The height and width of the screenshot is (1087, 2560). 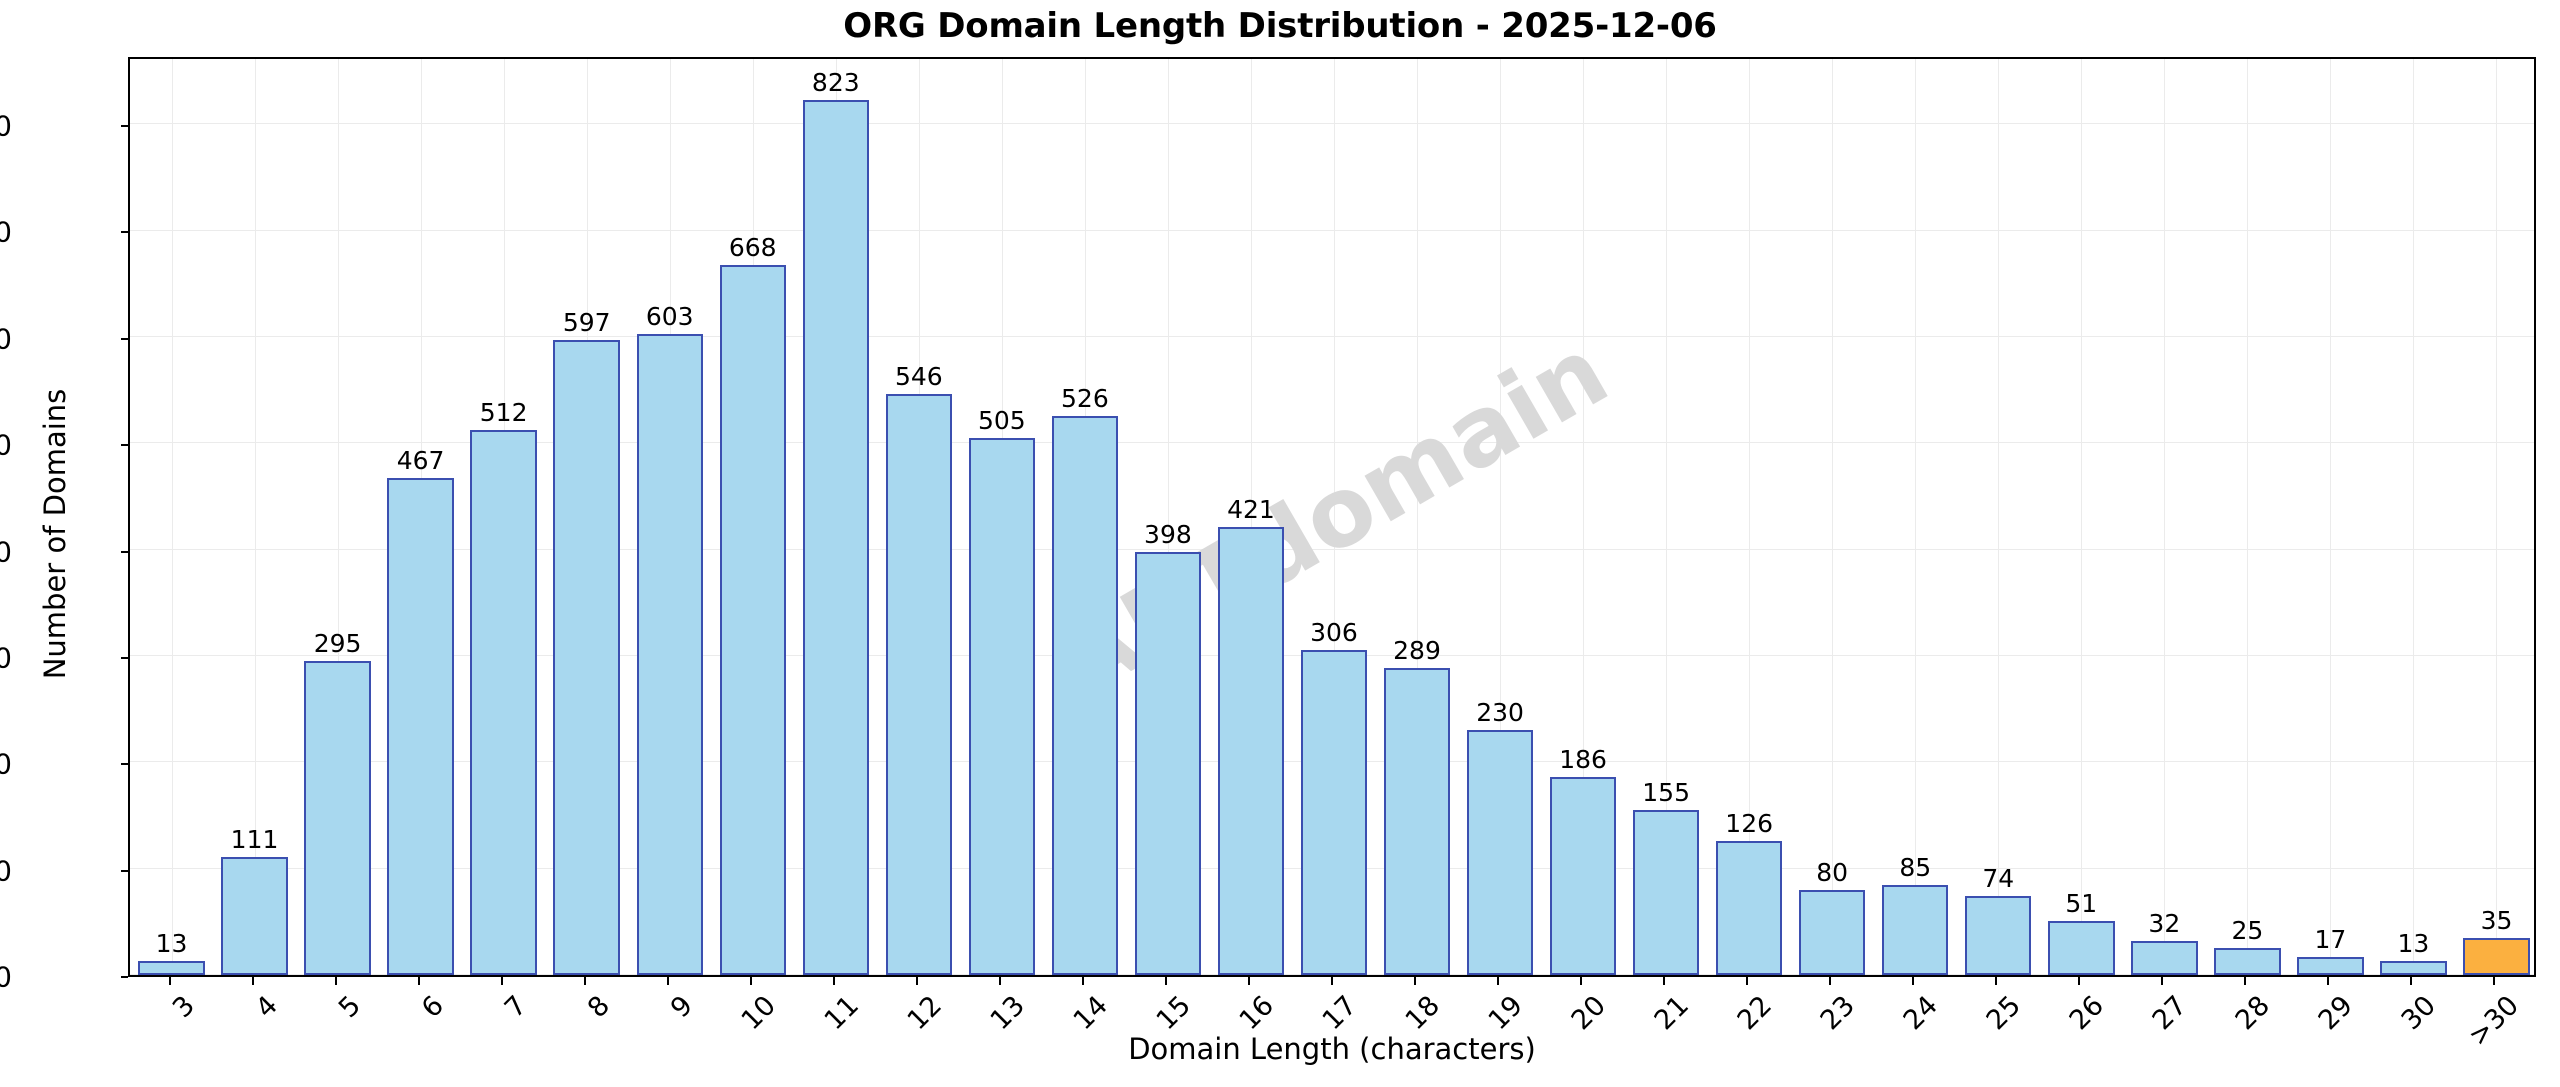 What do you see at coordinates (6, 871) in the screenshot?
I see `y-axis-tick-label: 100` at bounding box center [6, 871].